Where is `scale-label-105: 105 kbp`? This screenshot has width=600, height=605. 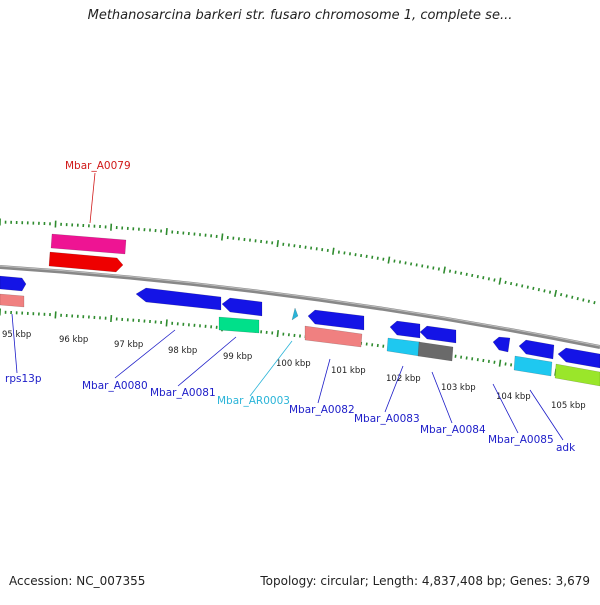
scale-label-105: 105 kbp is located at coordinates (568, 406).